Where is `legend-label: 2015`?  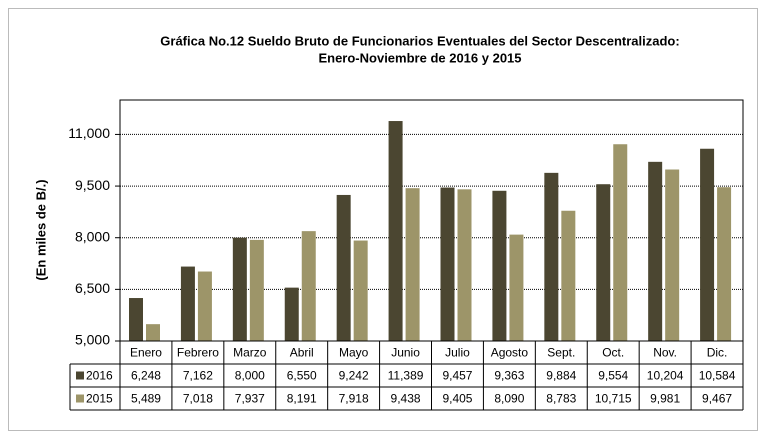 legend-label: 2015 is located at coordinates (99, 399).